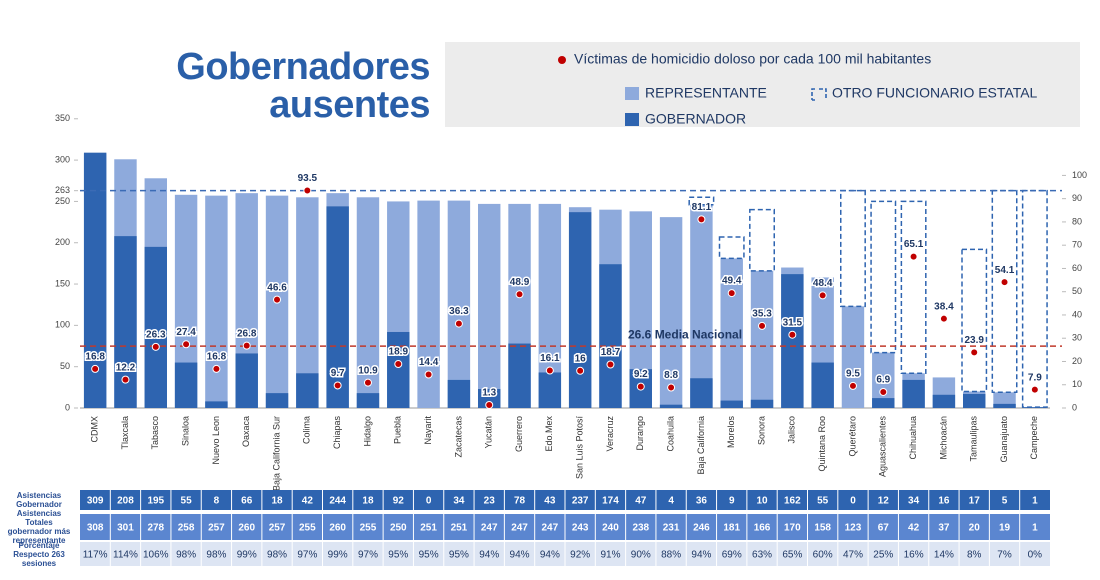 This screenshot has height=580, width=1100. Describe the element at coordinates (519, 434) in the screenshot. I see `x-tick-label: Guerrero` at that location.